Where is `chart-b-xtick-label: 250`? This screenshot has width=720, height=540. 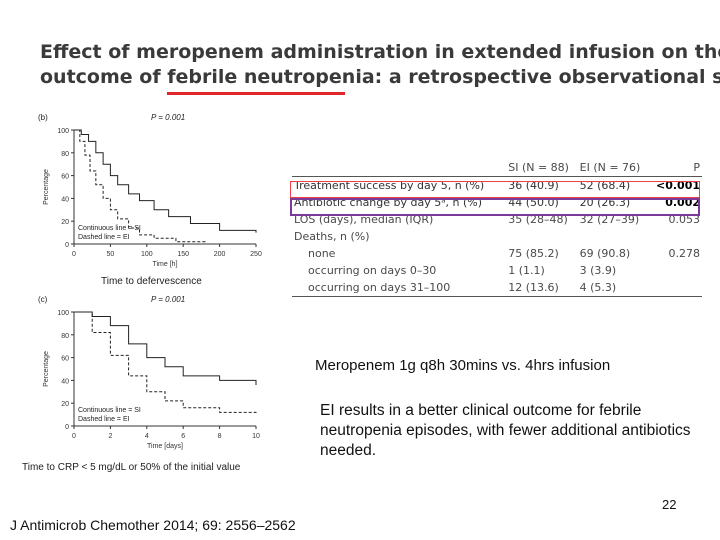
chart-b-xtick-label: 250 is located at coordinates (256, 254).